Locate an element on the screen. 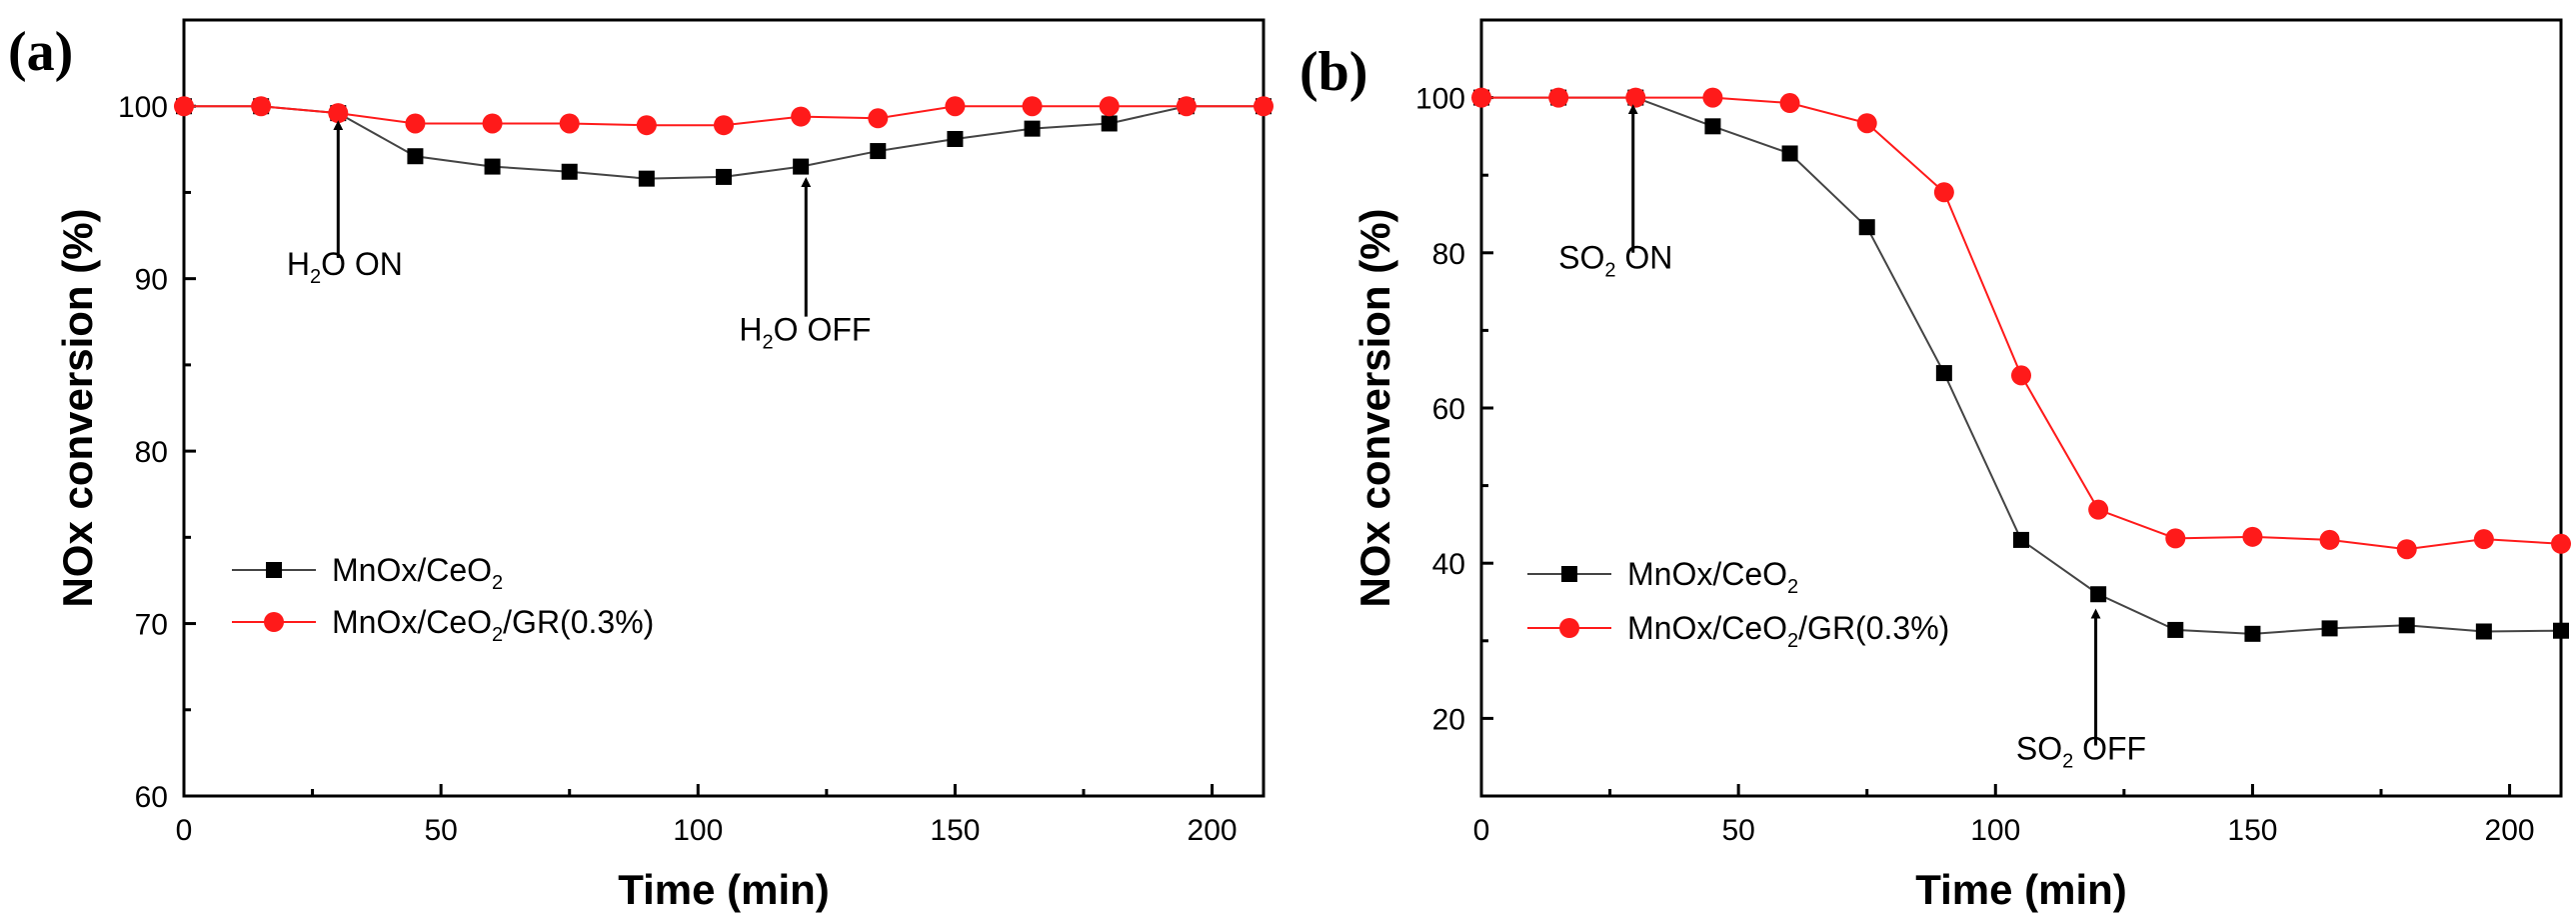  y-tick-label: 90 is located at coordinates (151, 280).